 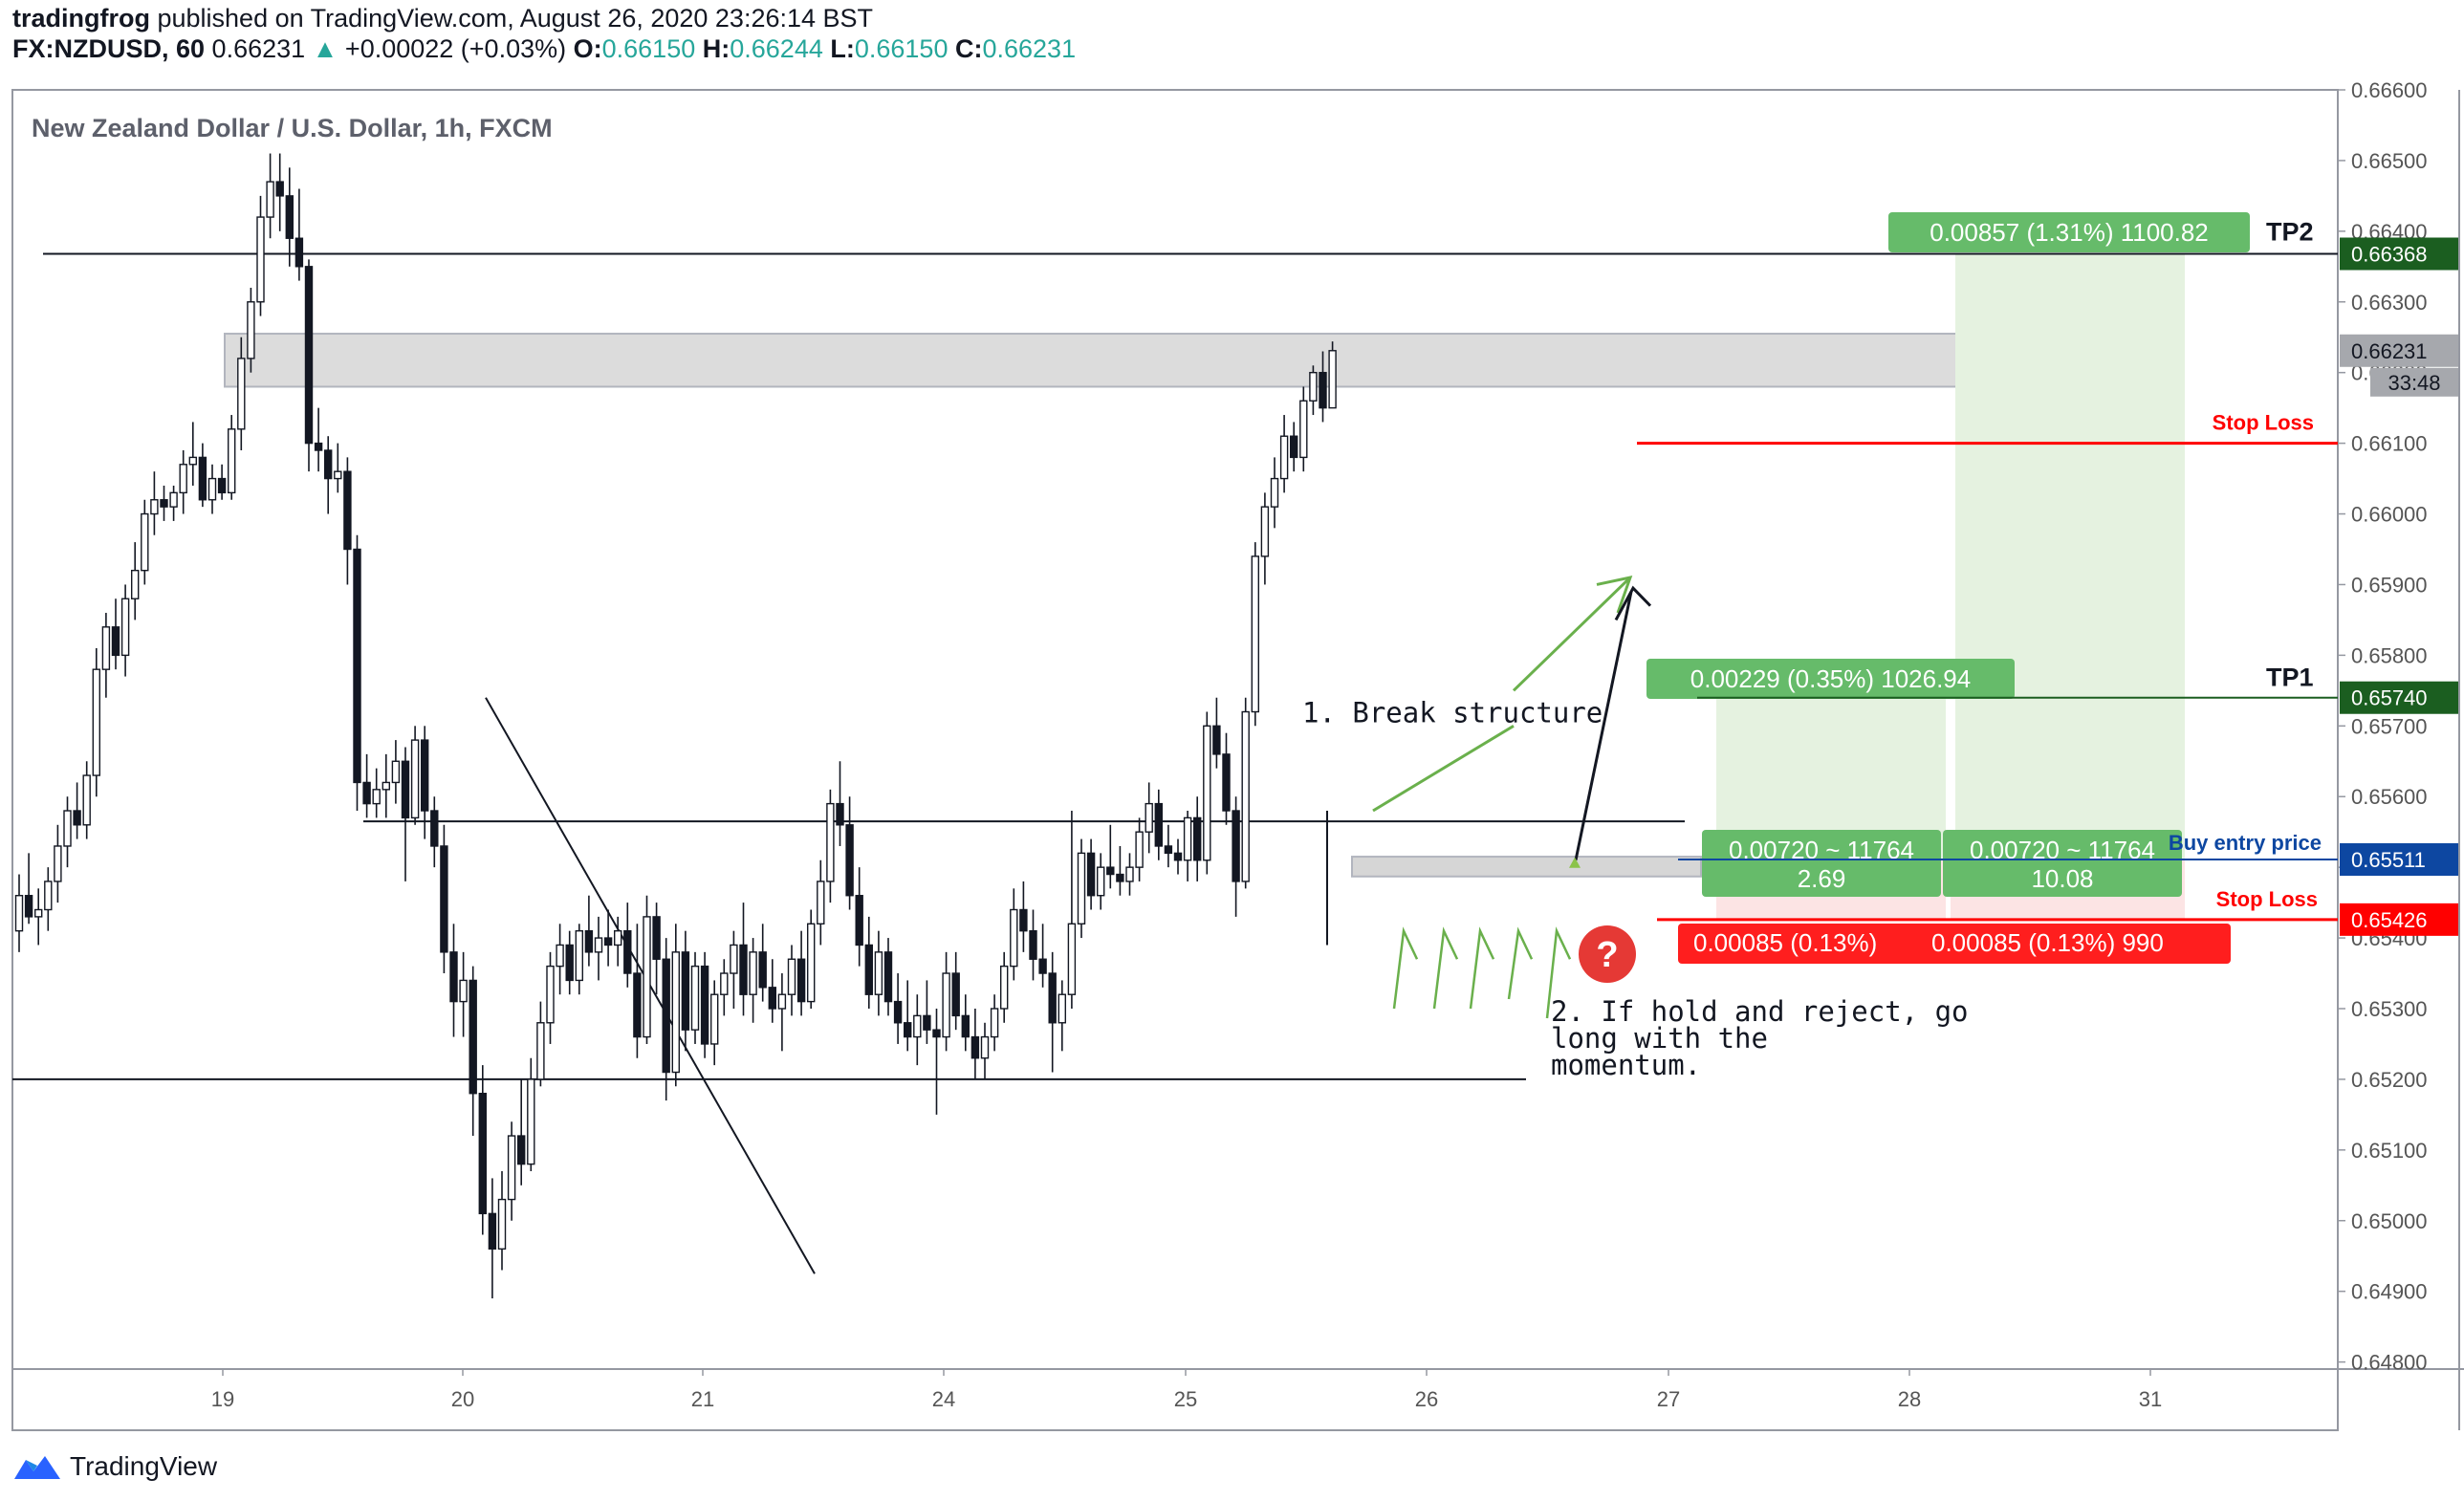 What do you see at coordinates (2070, 556) in the screenshot?
I see `long-position-tp2-area` at bounding box center [2070, 556].